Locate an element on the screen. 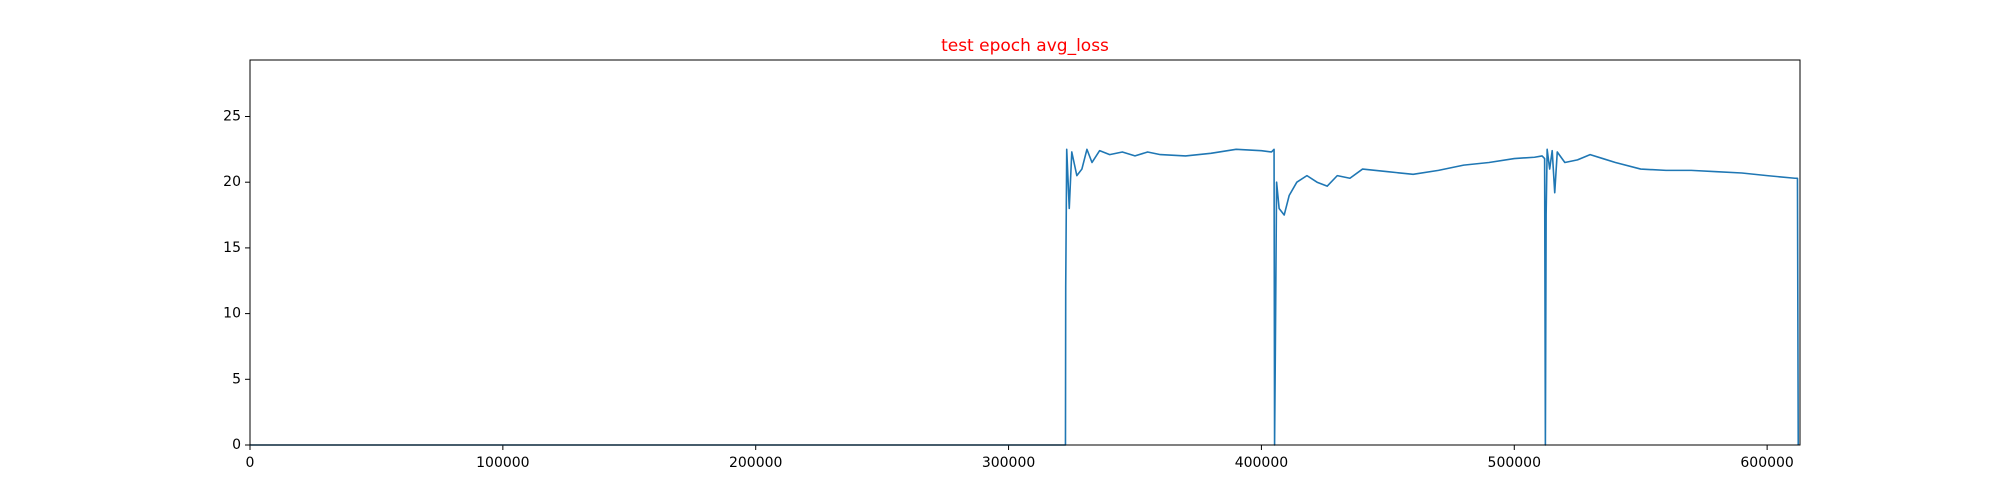 This screenshot has width=2000, height=500. x-tick-label: 600000 is located at coordinates (1766, 463).